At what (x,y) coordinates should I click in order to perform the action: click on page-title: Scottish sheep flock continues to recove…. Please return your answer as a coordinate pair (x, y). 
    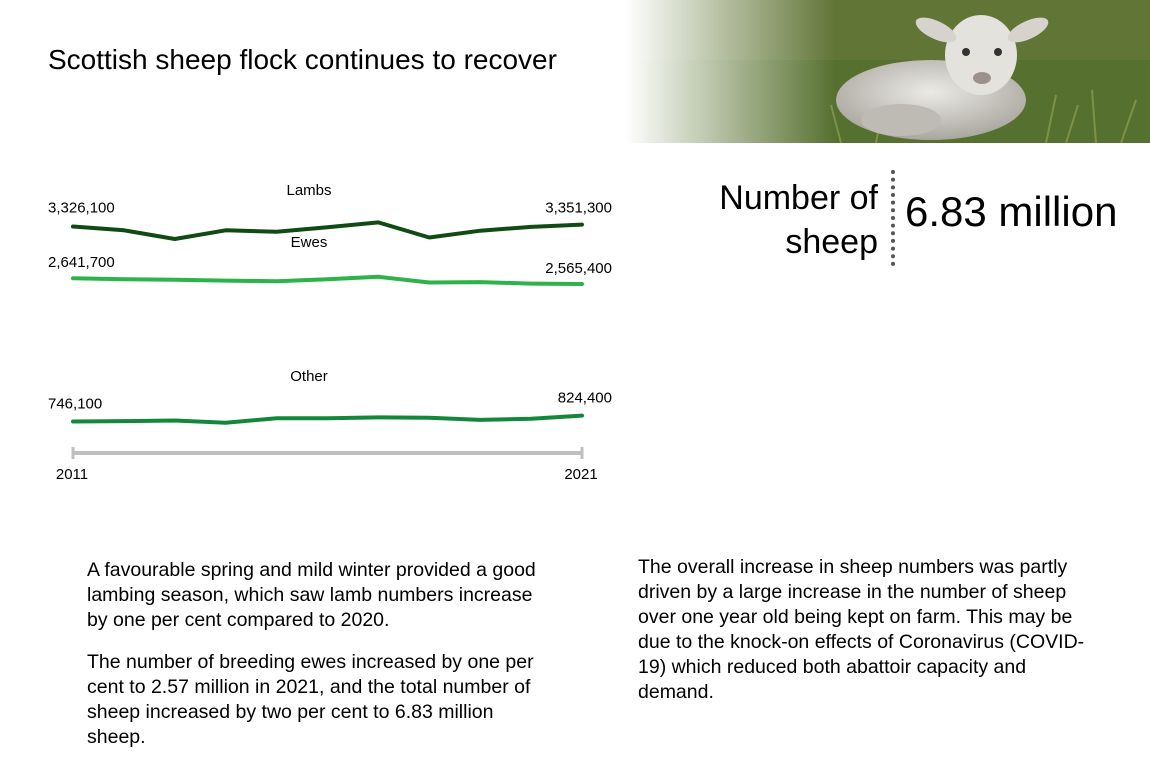
    Looking at the image, I should click on (302, 59).